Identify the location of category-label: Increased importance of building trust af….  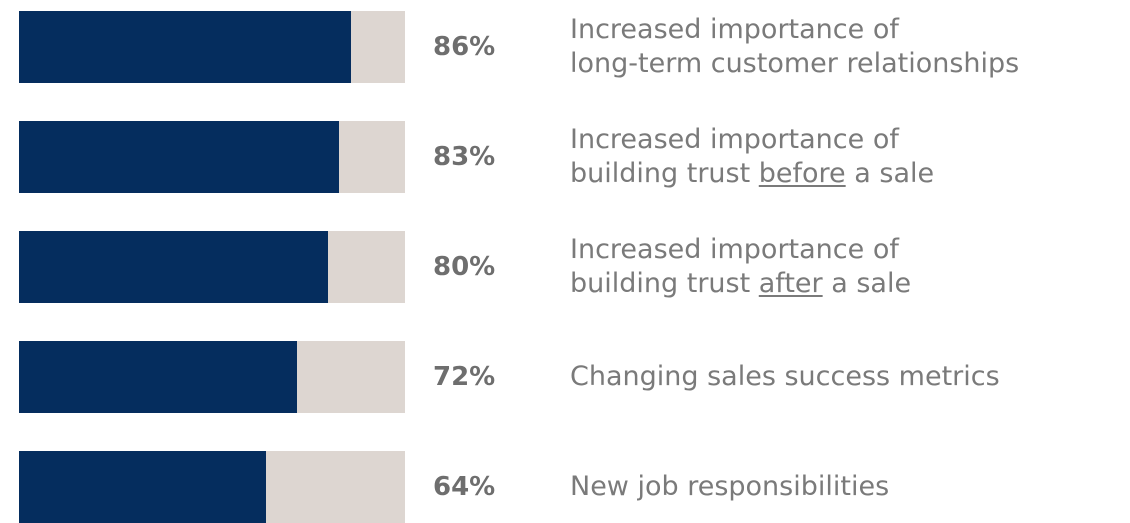
(850, 267).